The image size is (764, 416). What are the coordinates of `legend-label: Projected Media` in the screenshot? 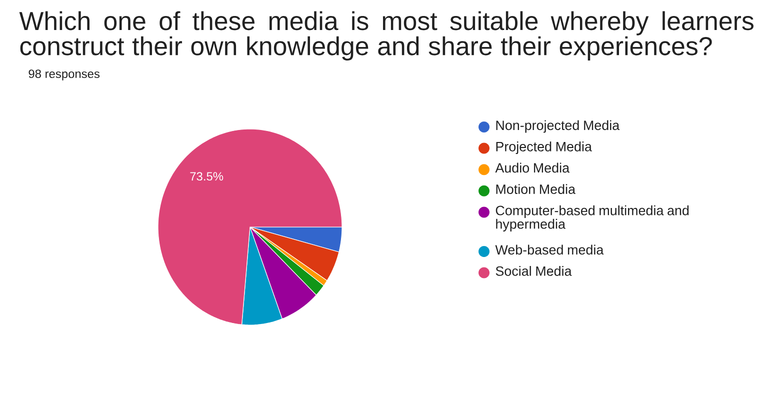 It's located at (544, 147).